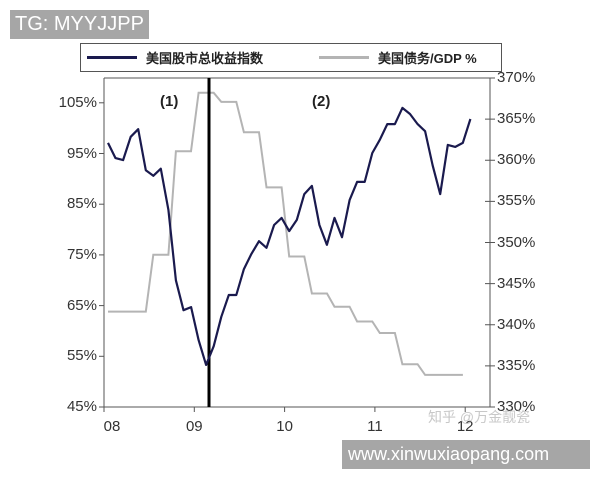 This screenshot has height=480, width=600. What do you see at coordinates (465, 426) in the screenshot?
I see `x-axis-tick-label: 12` at bounding box center [465, 426].